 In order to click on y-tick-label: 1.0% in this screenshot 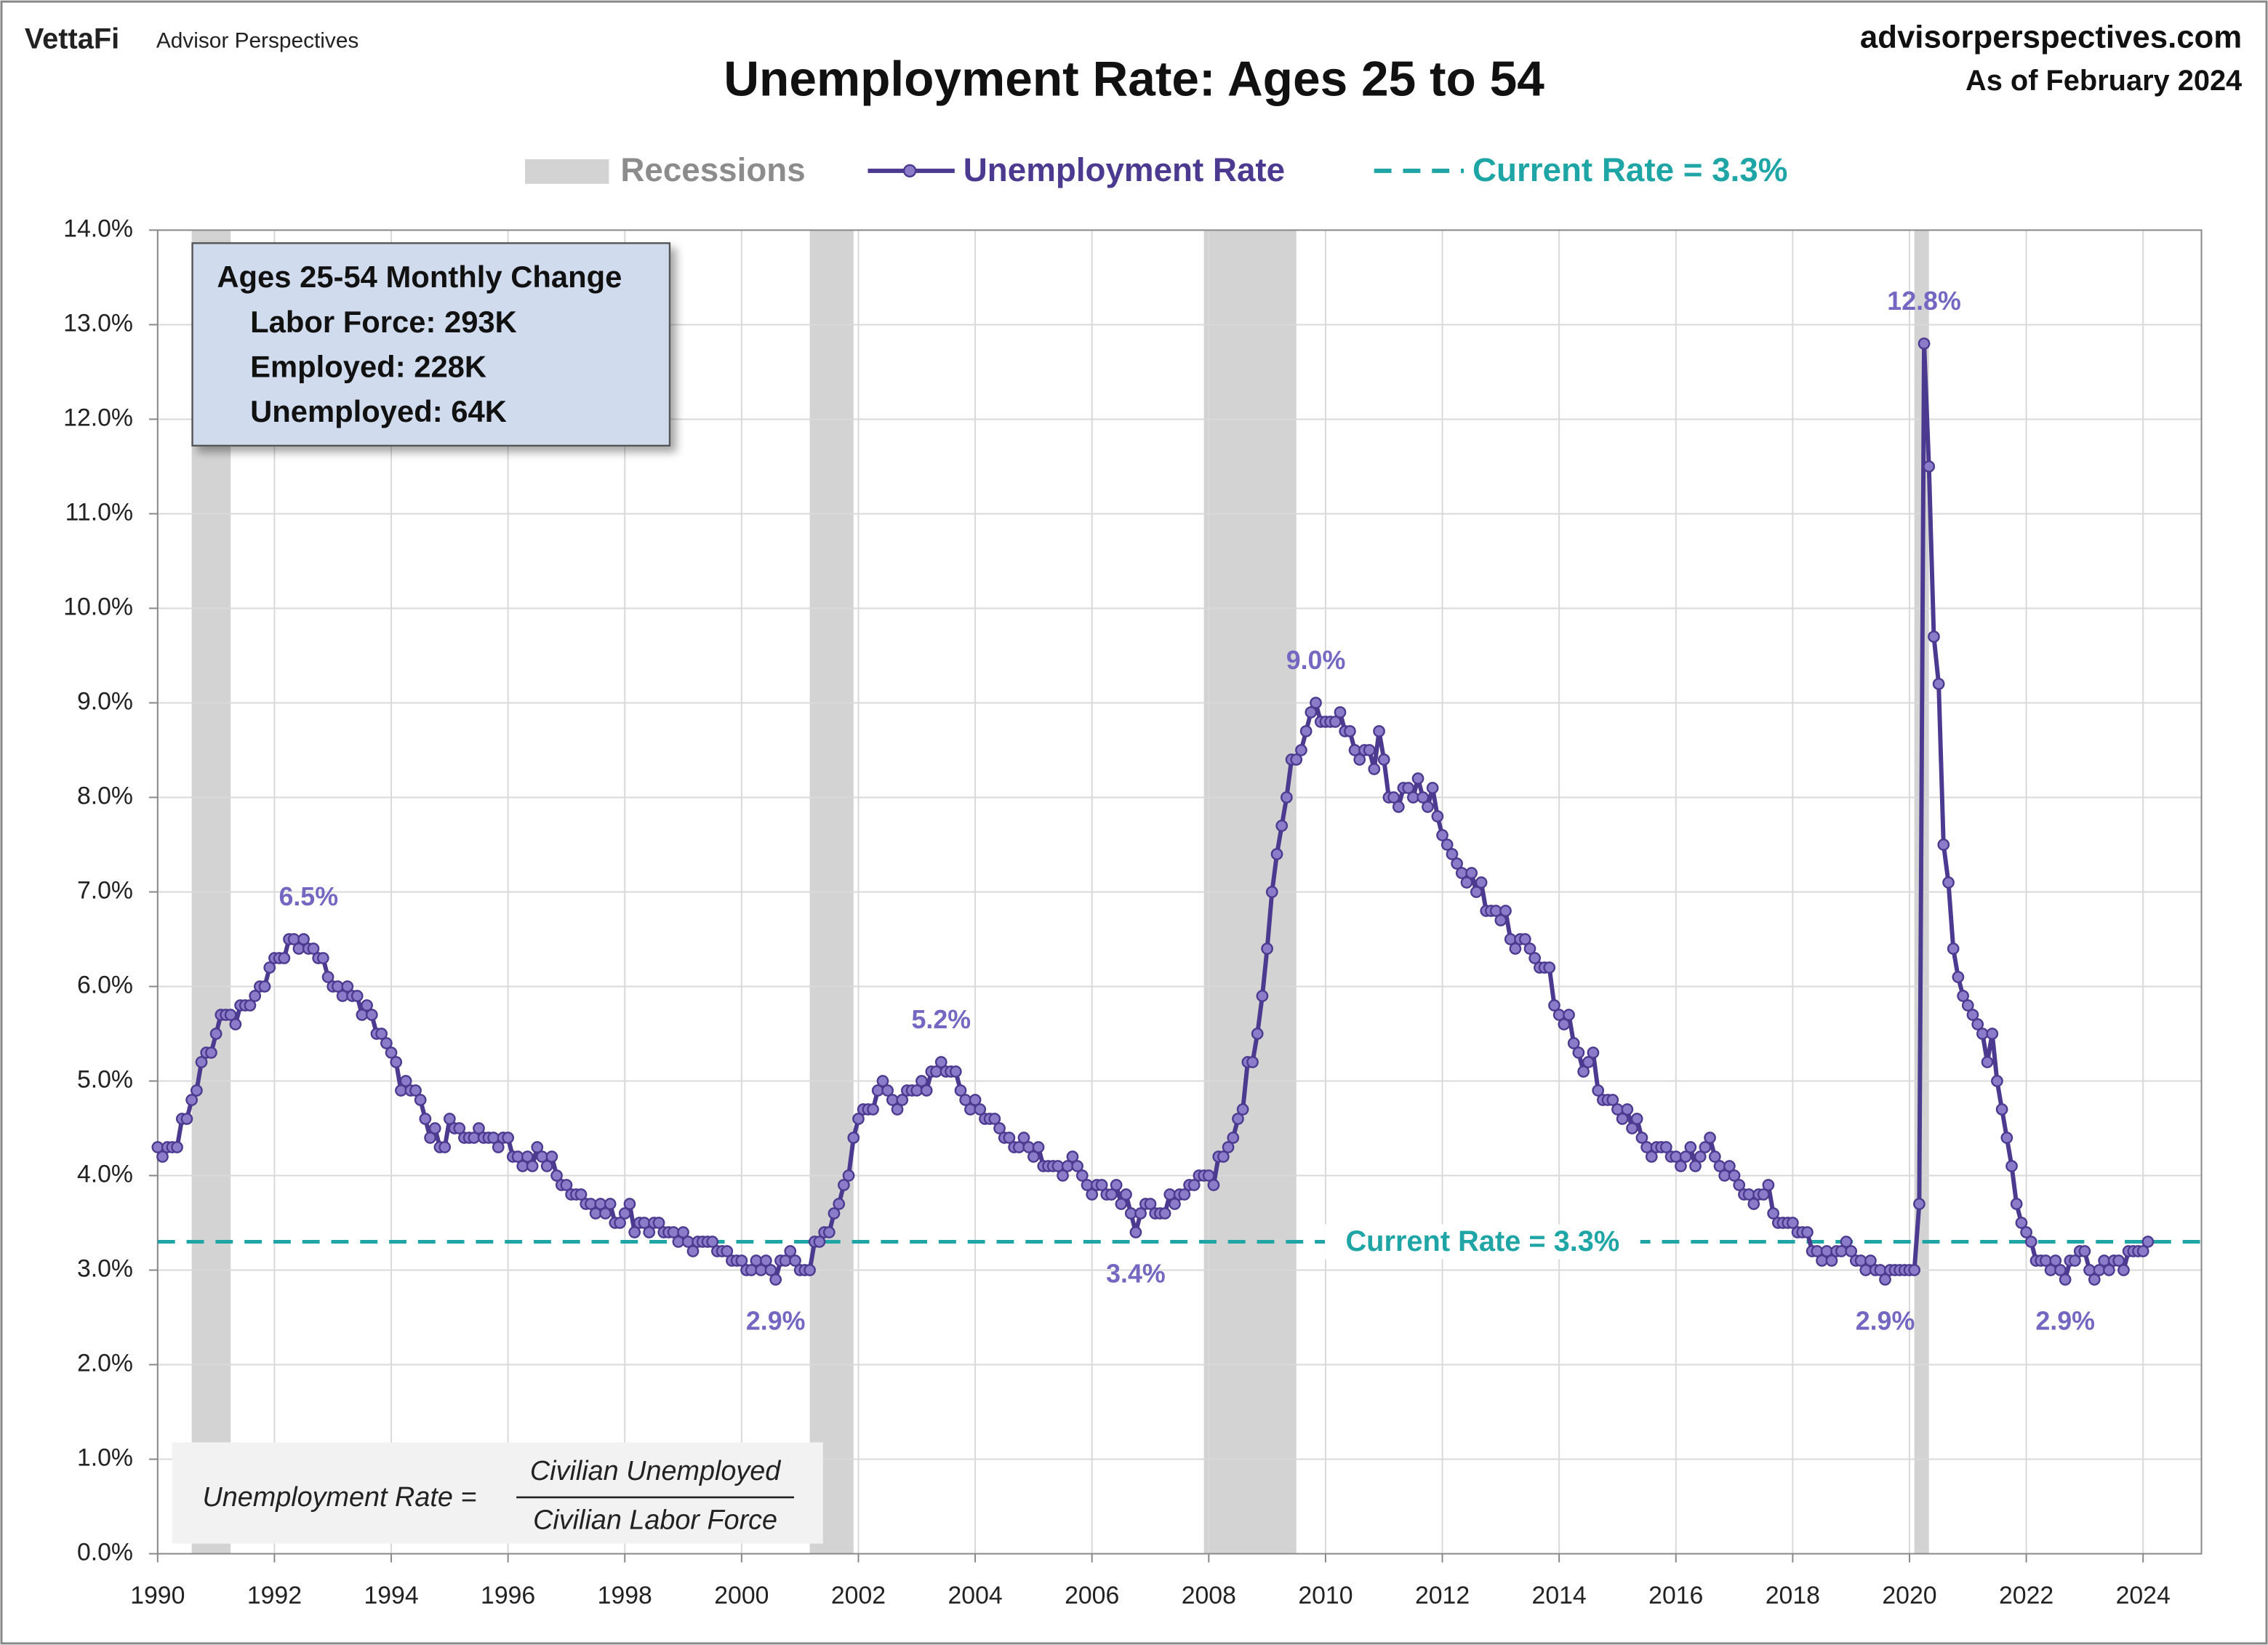, I will do `click(105, 1457)`.